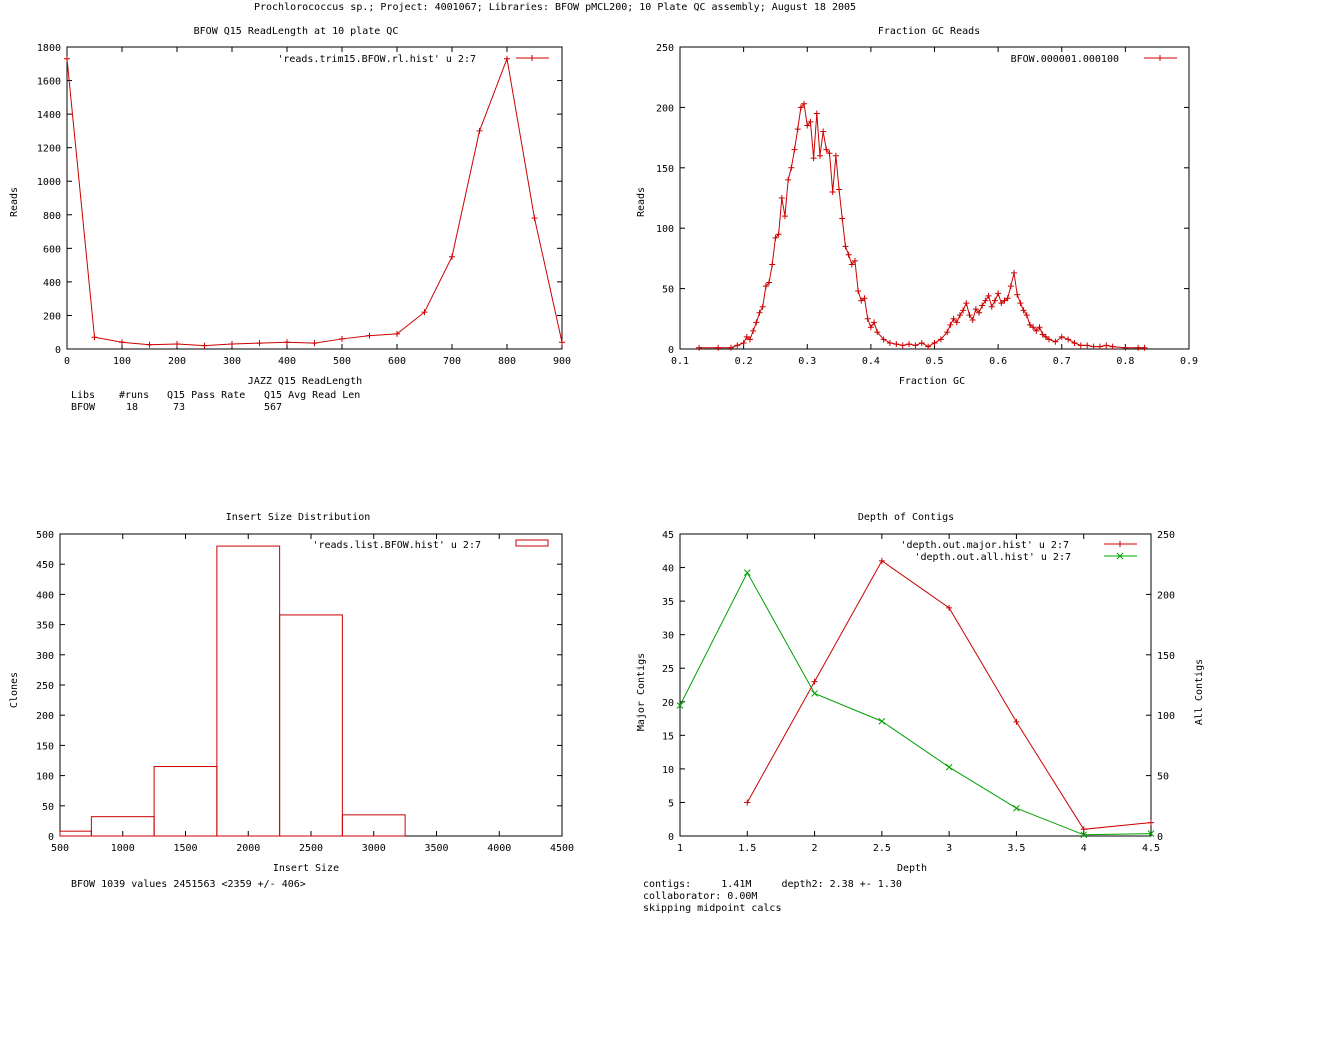 The width and height of the screenshot is (1344, 1060). I want to click on readlength-legend-marker, so click(532, 58).